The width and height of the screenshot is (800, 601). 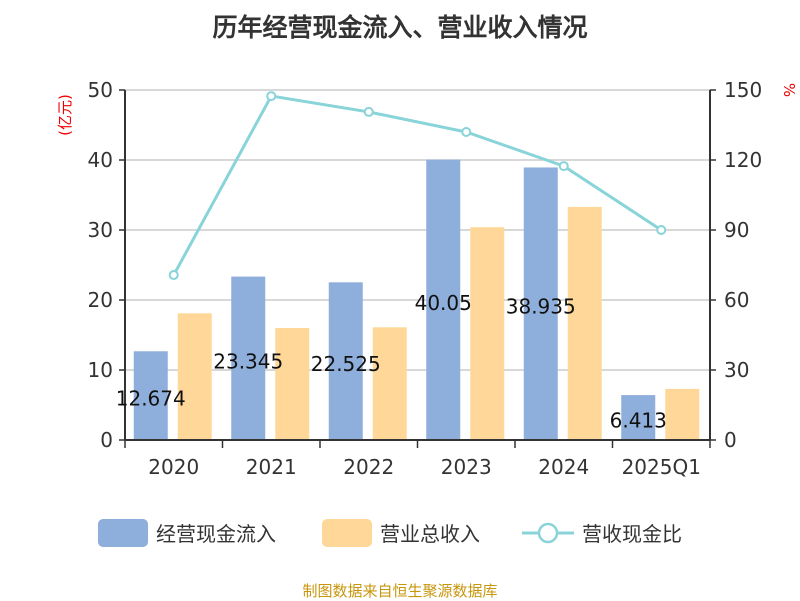 What do you see at coordinates (346, 364) in the screenshot?
I see `bar-data-label: 22.525` at bounding box center [346, 364].